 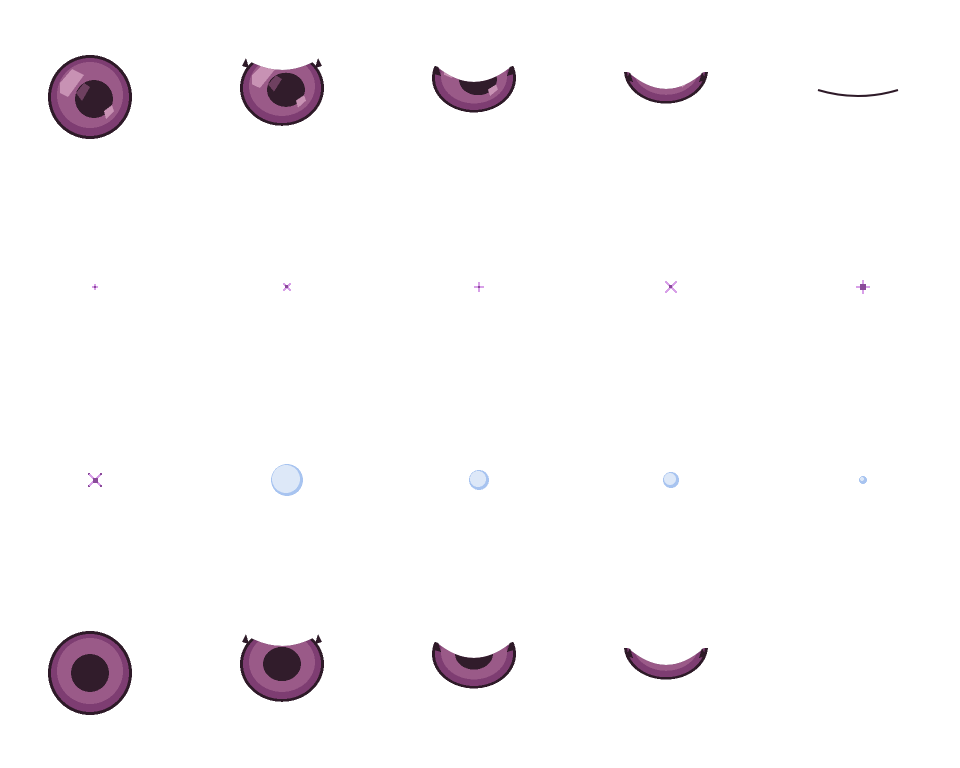 I want to click on sparkle-plus-icon, so click(x=479, y=287).